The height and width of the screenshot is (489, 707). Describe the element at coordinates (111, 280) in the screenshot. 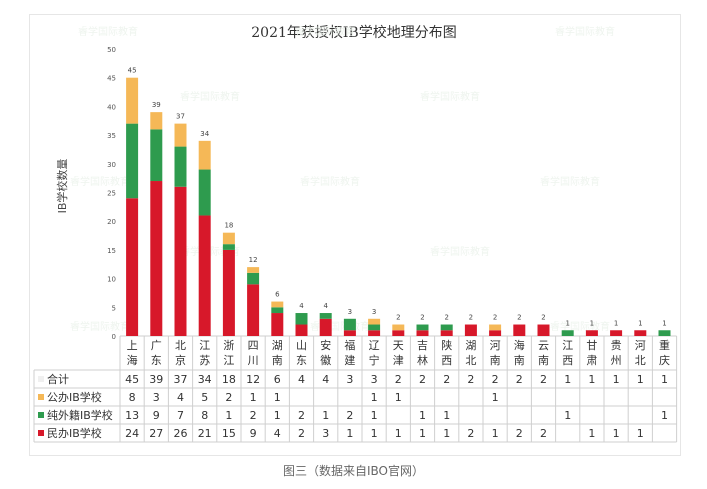

I see `y-tick-label: 10` at that location.